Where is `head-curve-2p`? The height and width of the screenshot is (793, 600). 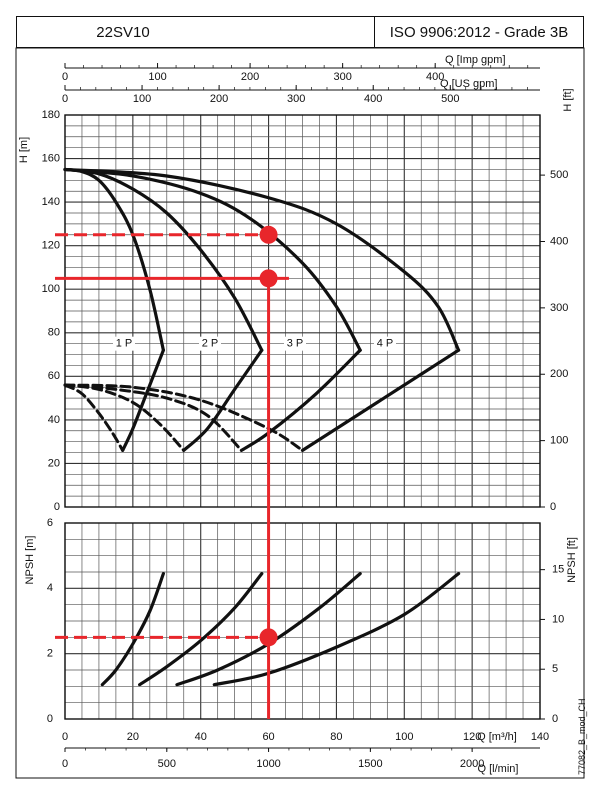
head-curve-2p is located at coordinates (163, 259).